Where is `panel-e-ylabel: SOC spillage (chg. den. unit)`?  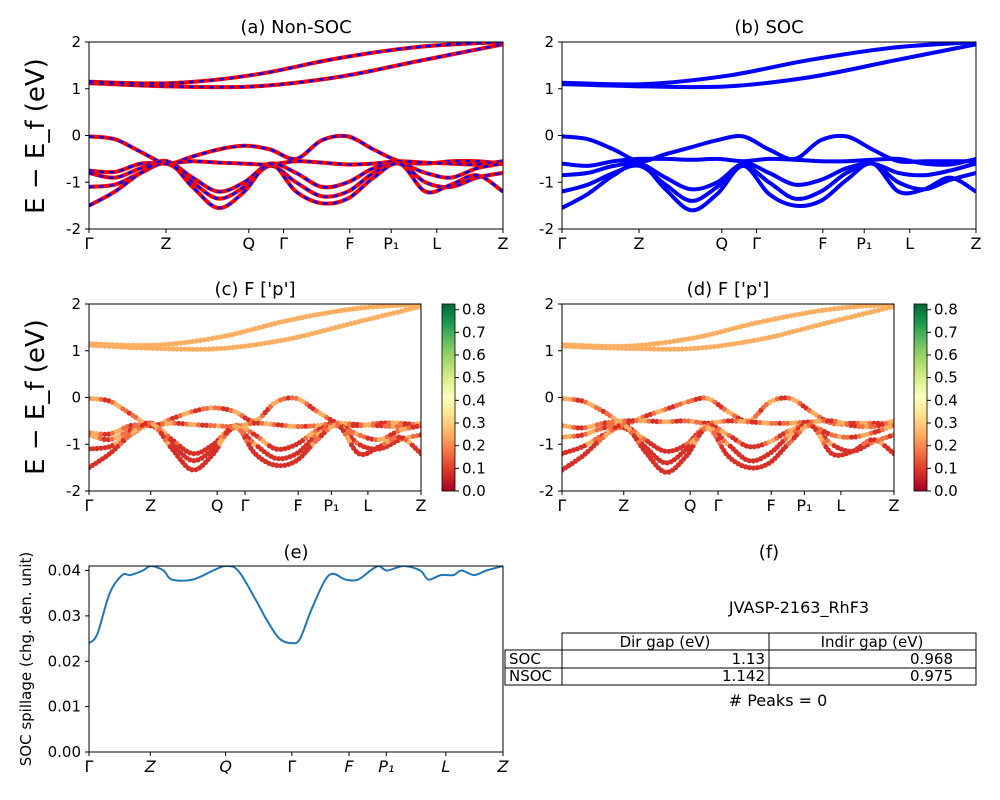 panel-e-ylabel: SOC spillage (chg. den. unit) is located at coordinates (26, 659).